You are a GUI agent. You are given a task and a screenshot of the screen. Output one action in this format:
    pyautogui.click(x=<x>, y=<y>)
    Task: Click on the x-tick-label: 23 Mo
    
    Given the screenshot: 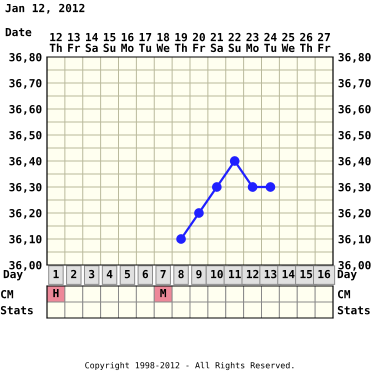 What is the action you would take?
    pyautogui.click(x=252, y=42)
    